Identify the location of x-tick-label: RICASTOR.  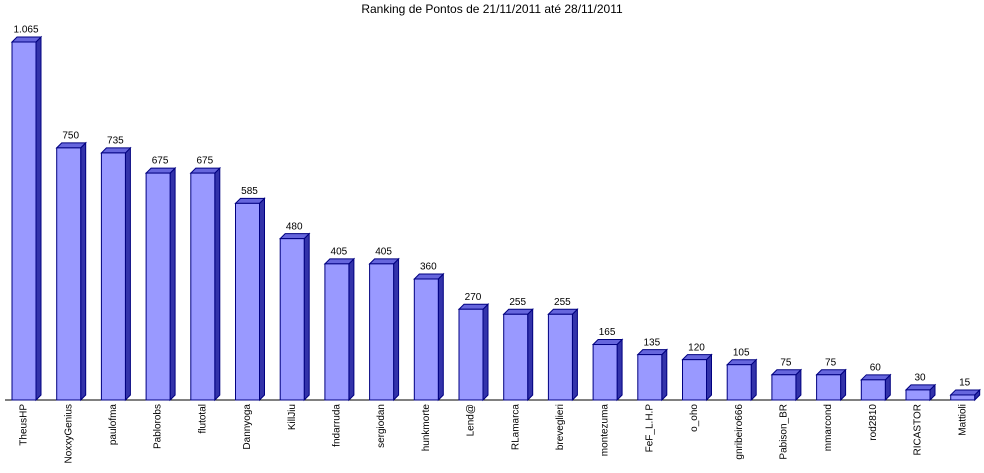
(918, 430).